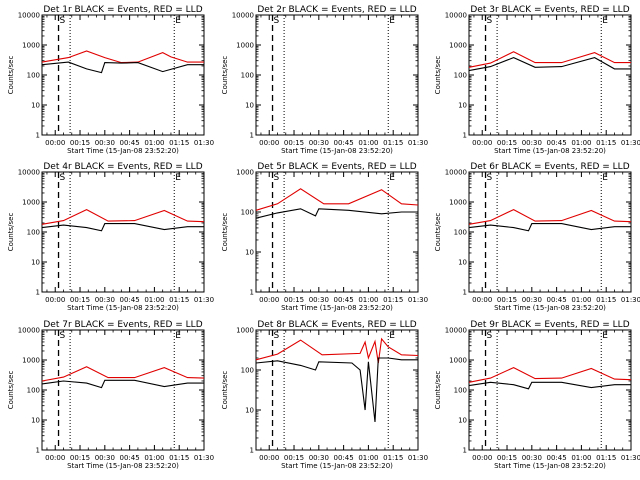  What do you see at coordinates (336, 325) in the screenshot?
I see `panel-title: Det 8r BLACK = Events, RED = LLD` at bounding box center [336, 325].